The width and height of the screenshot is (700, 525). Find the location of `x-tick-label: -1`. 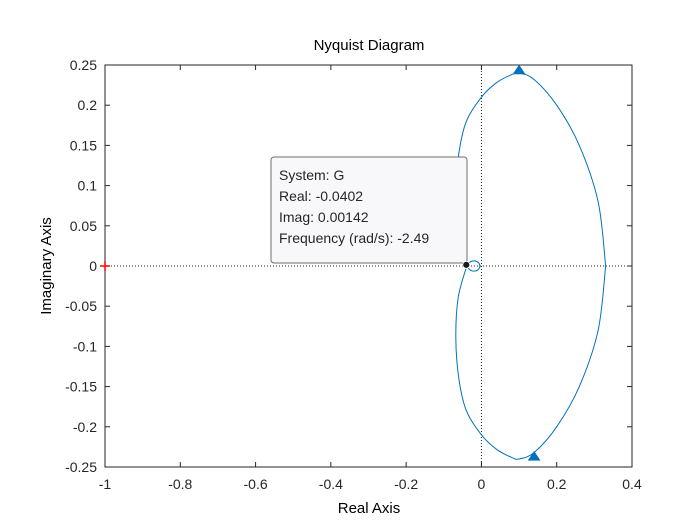

x-tick-label: -1 is located at coordinates (105, 484).